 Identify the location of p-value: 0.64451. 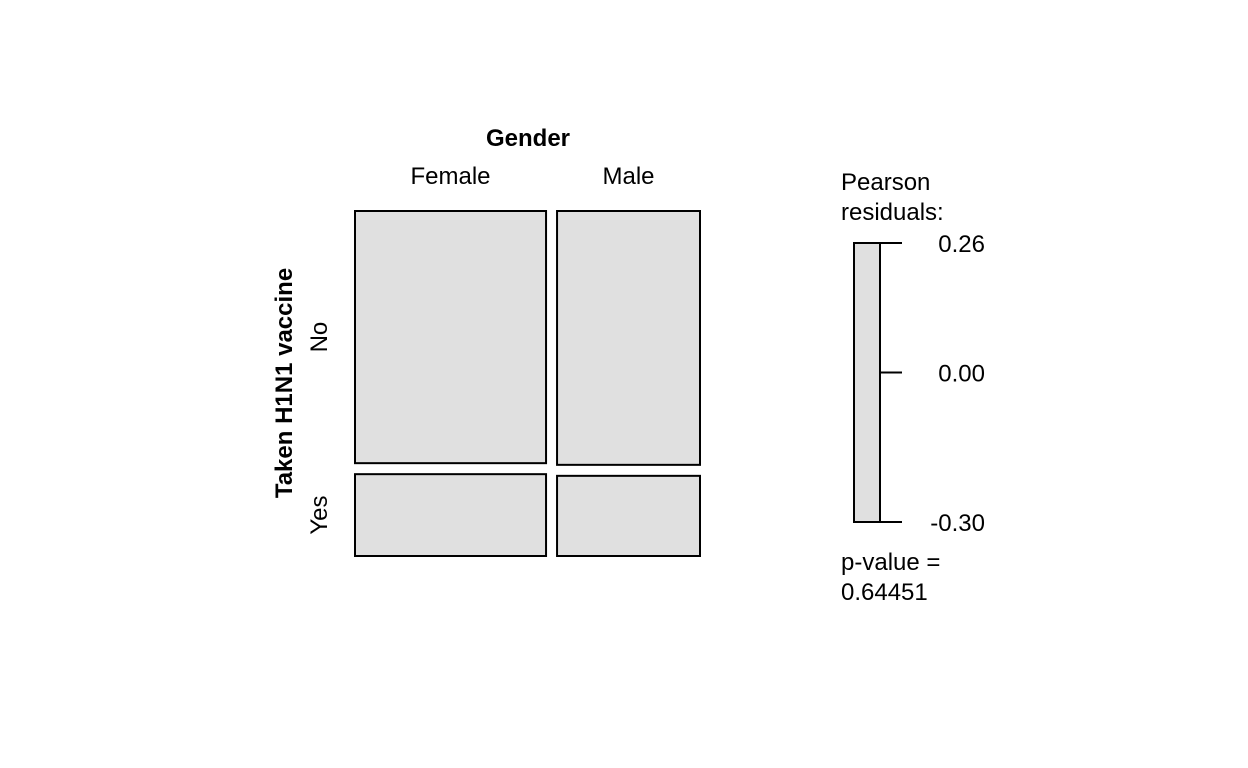
(884, 592).